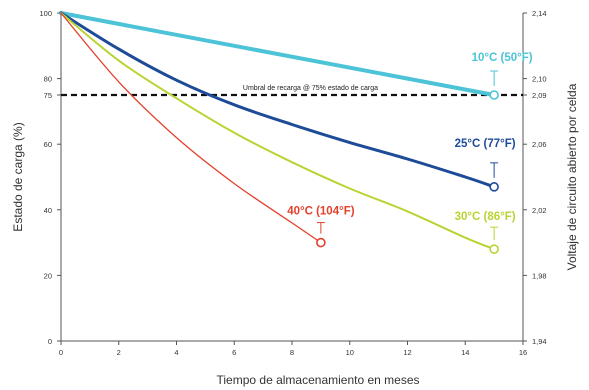 Image resolution: width=589 pixels, height=390 pixels. I want to click on y-tick-label: 20, so click(48, 275).